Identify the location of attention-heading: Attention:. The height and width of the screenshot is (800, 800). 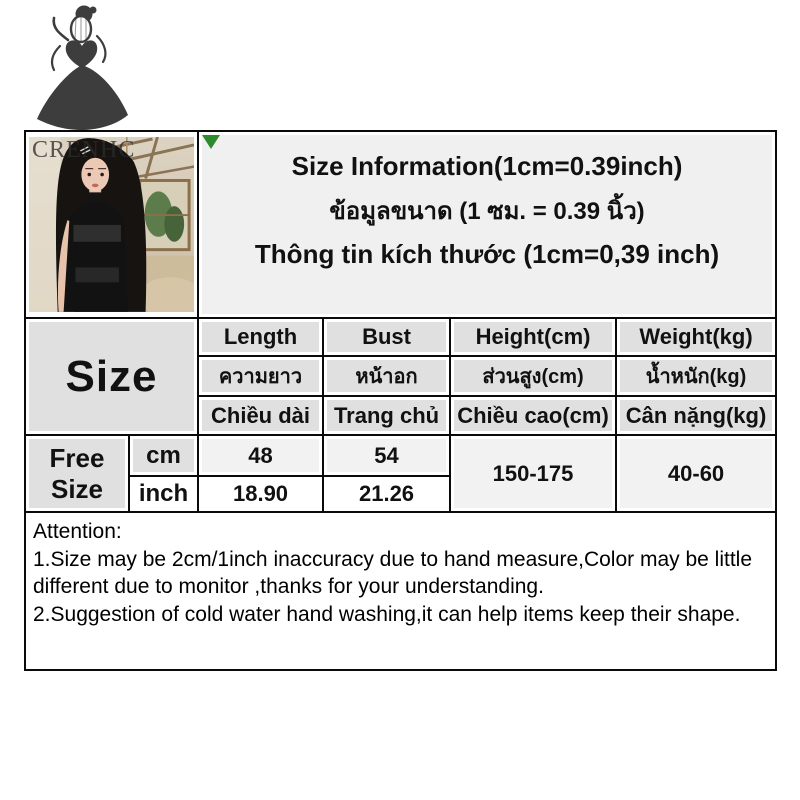
(77, 531).